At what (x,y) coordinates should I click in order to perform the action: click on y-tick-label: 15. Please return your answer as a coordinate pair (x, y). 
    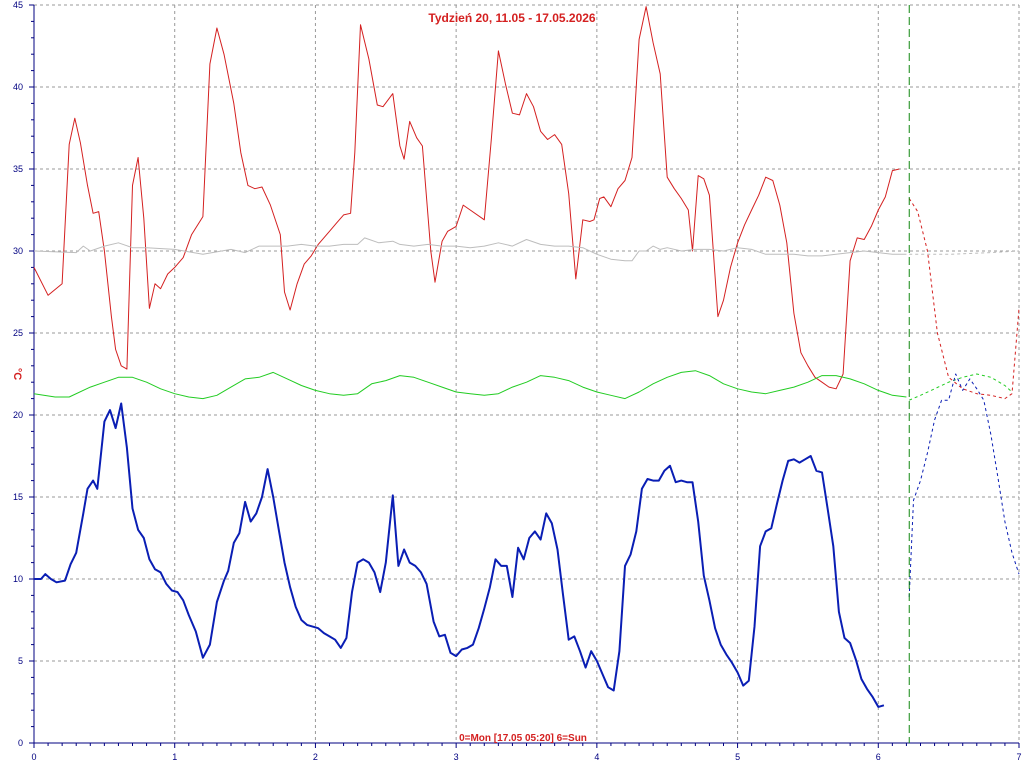
    Looking at the image, I should click on (18, 497).